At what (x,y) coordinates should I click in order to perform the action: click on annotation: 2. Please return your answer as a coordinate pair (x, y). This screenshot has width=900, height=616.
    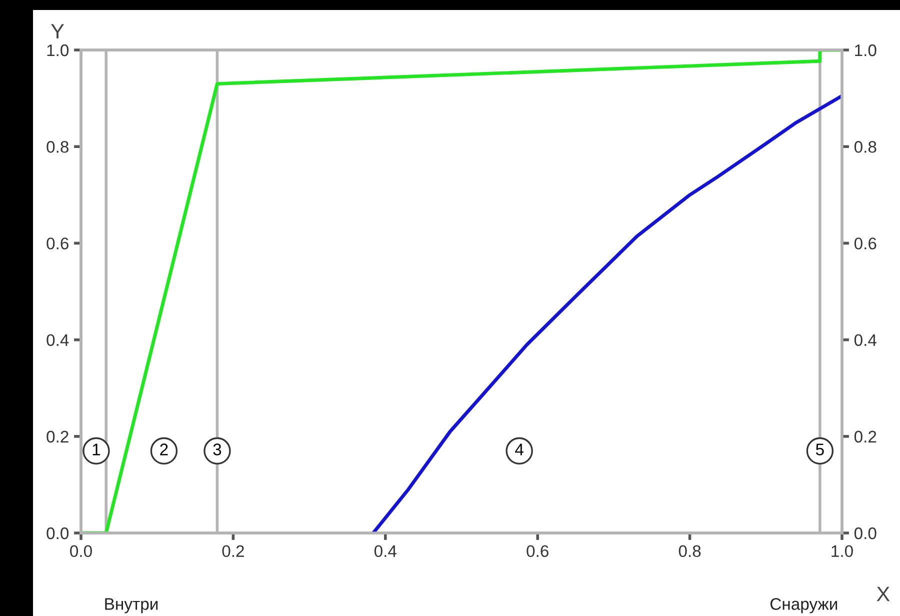
    Looking at the image, I should click on (164, 450).